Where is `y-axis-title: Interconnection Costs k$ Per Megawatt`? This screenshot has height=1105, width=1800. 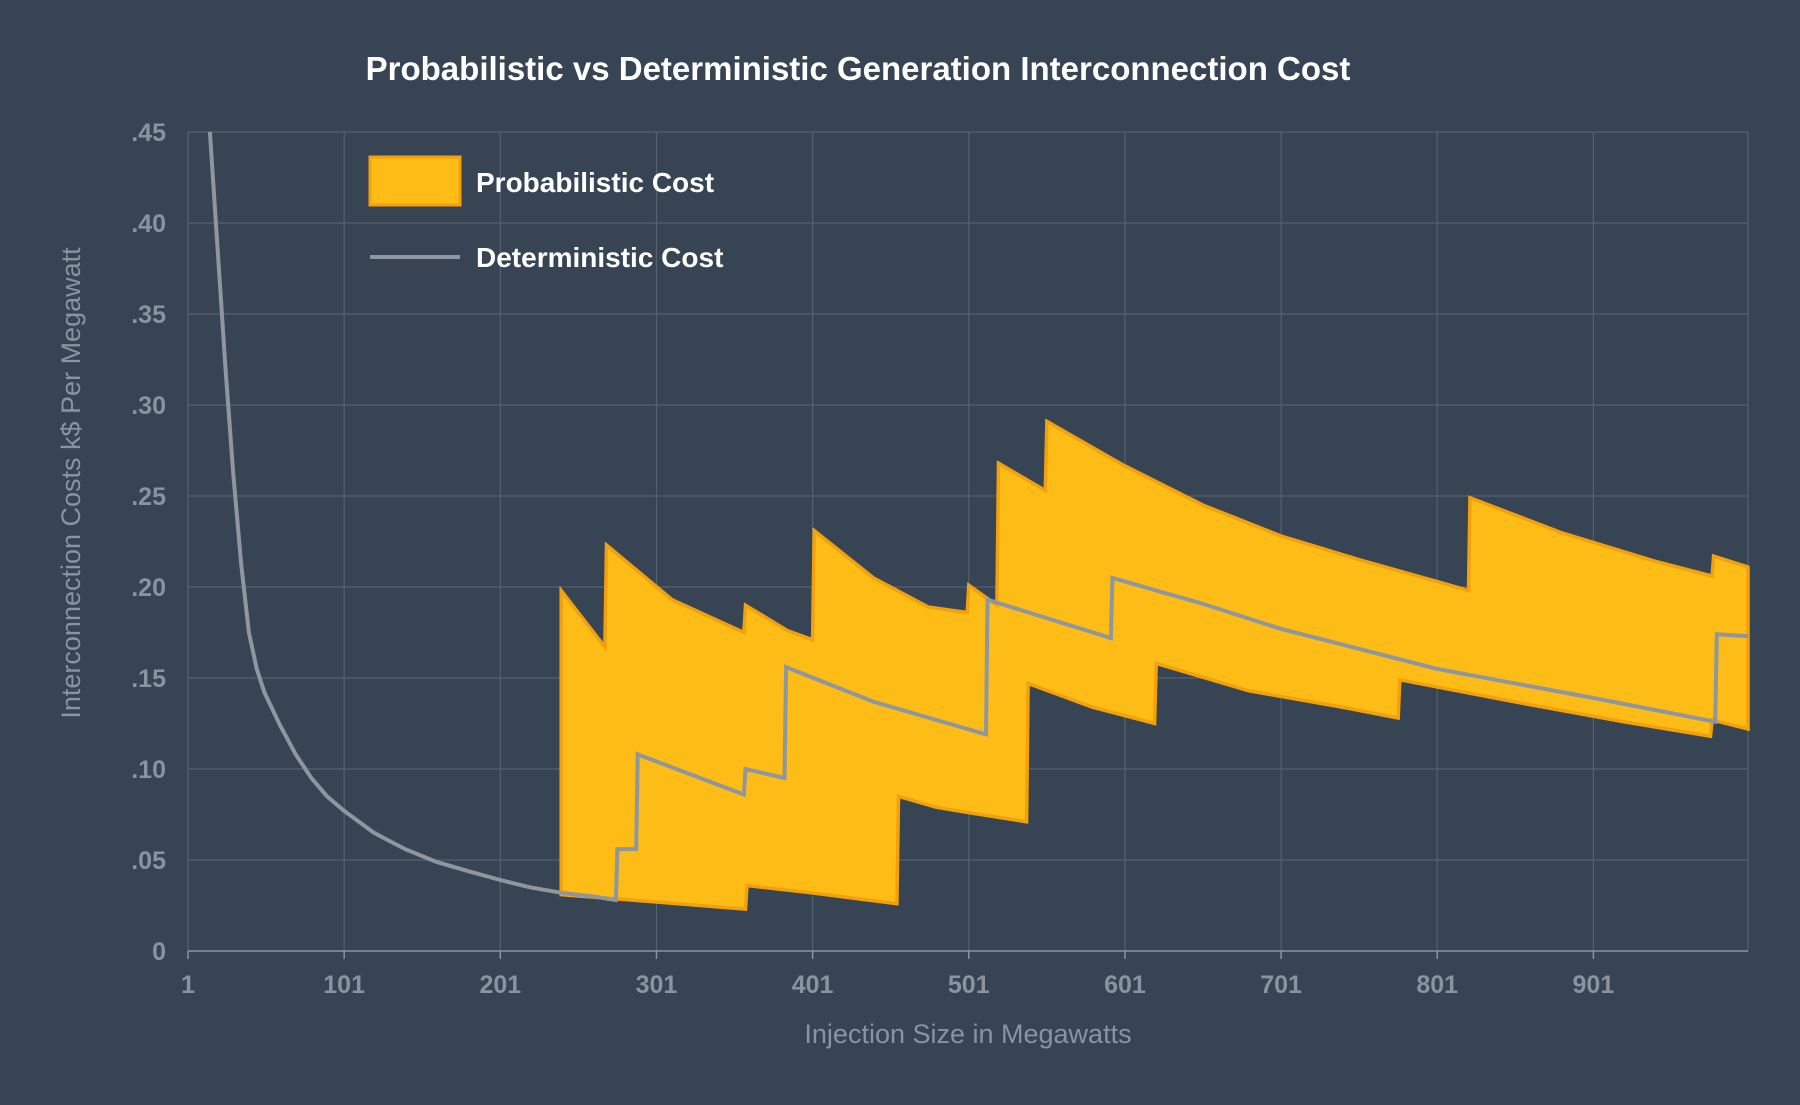 y-axis-title: Interconnection Costs k$ Per Megawatt is located at coordinates (71, 483).